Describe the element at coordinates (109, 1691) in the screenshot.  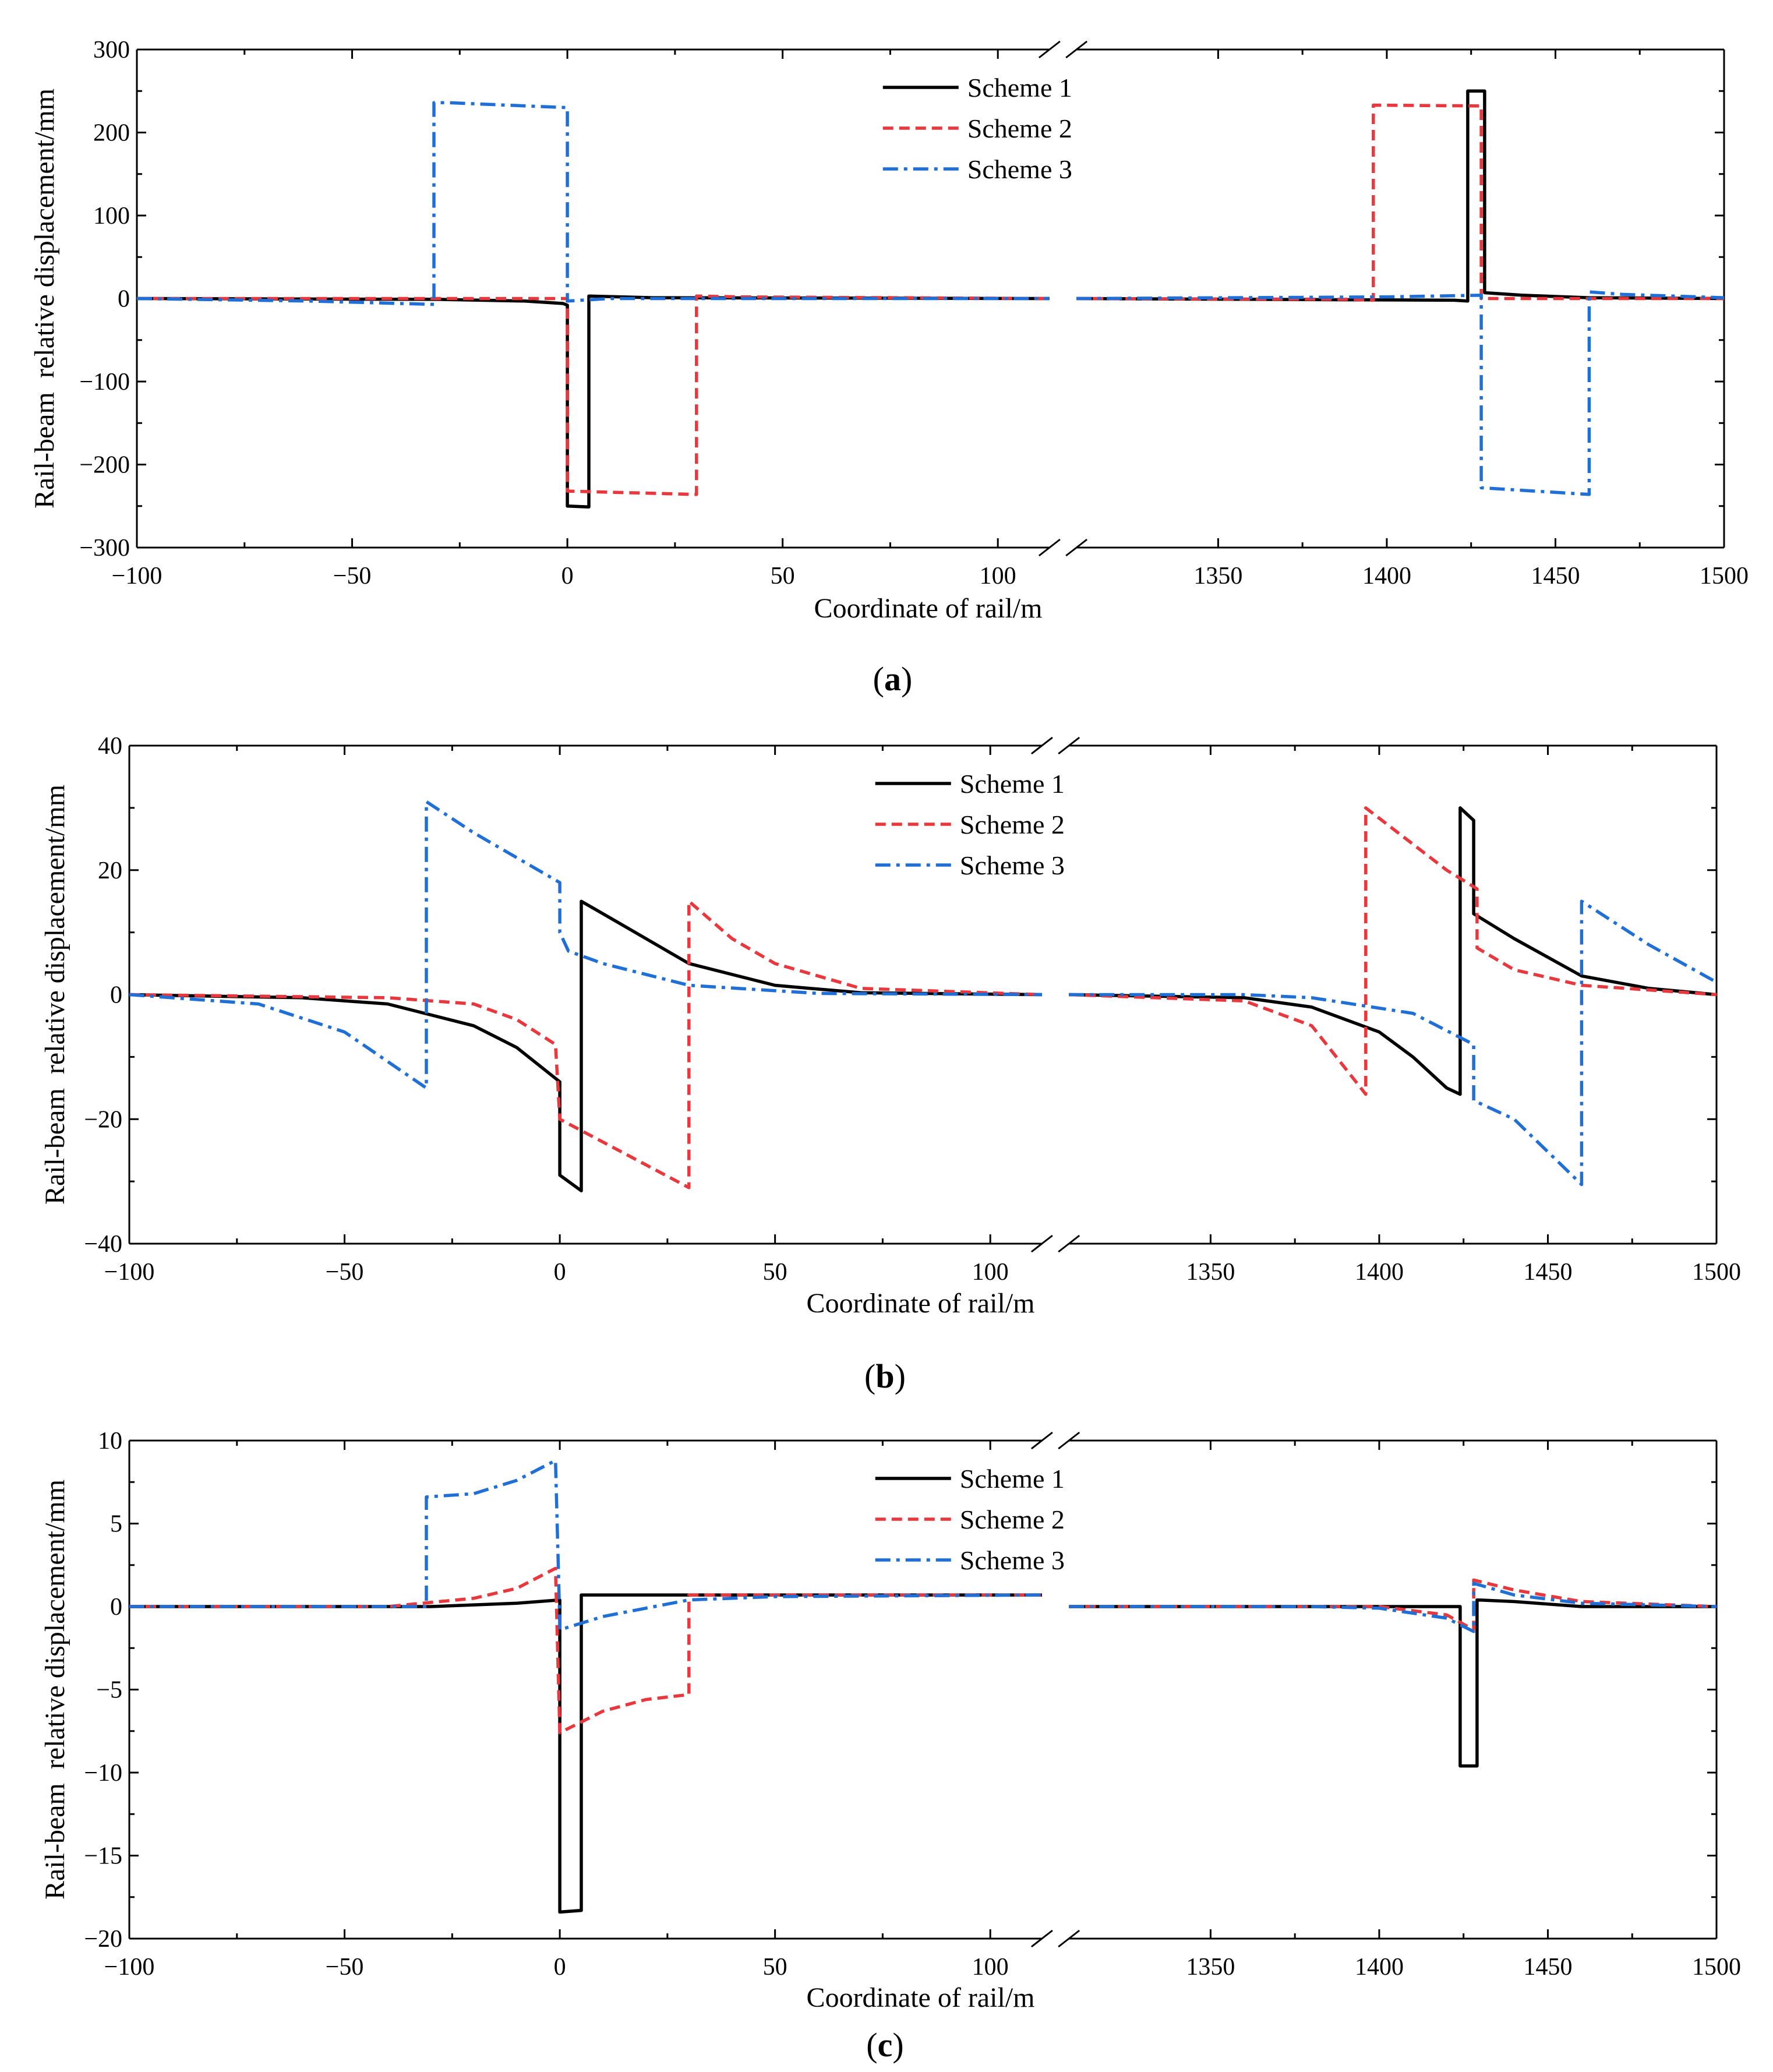
I see `y-tick-label: −5` at that location.